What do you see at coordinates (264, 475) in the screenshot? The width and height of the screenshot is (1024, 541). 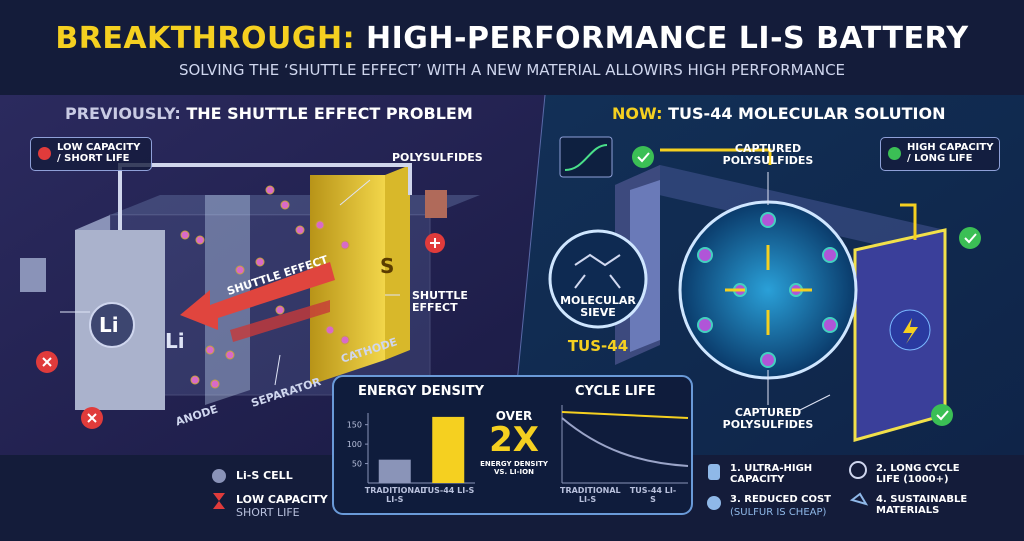 I see `legend-text: Li-S CELL` at bounding box center [264, 475].